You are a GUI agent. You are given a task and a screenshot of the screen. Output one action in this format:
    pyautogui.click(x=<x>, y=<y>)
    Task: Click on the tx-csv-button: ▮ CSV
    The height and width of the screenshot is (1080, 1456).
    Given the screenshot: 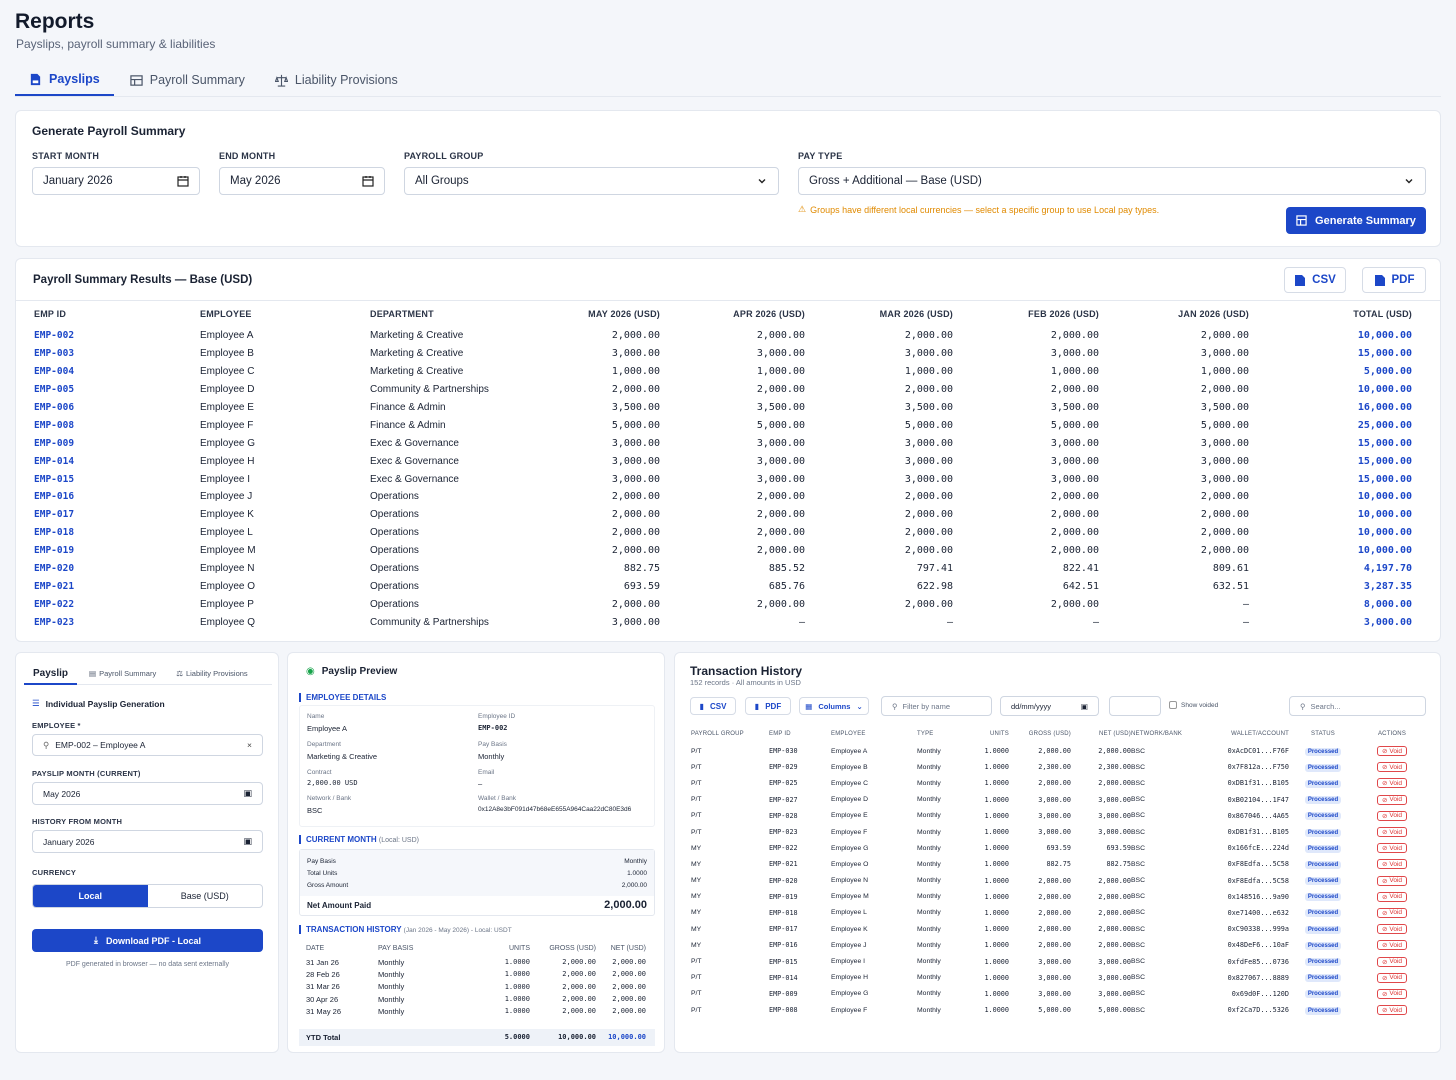 What is the action you would take?
    pyautogui.click(x=713, y=706)
    